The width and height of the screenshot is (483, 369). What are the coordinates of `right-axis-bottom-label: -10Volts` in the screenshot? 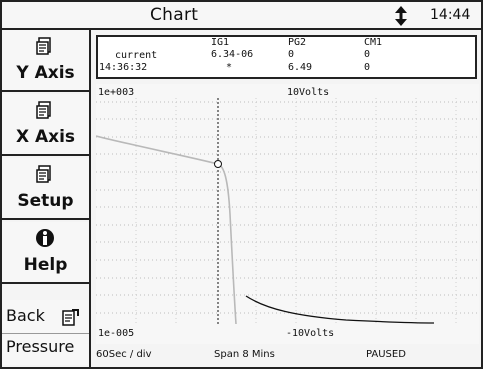 It's located at (310, 333).